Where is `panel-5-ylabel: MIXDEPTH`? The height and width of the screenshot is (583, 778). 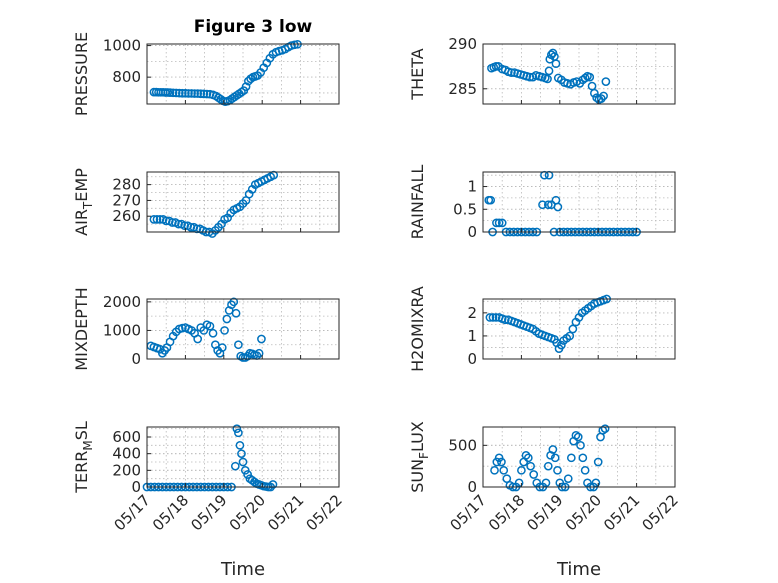
panel-5-ylabel: MIXDEPTH is located at coordinates (81, 328).